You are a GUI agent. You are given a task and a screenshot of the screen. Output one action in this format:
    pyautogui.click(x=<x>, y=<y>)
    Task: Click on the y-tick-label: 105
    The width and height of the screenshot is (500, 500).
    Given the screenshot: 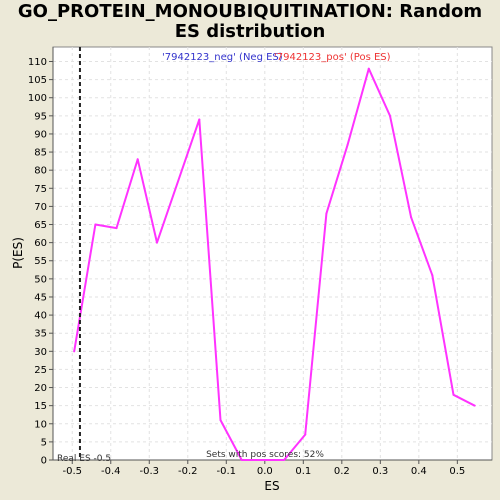 What is the action you would take?
    pyautogui.click(x=37, y=80)
    